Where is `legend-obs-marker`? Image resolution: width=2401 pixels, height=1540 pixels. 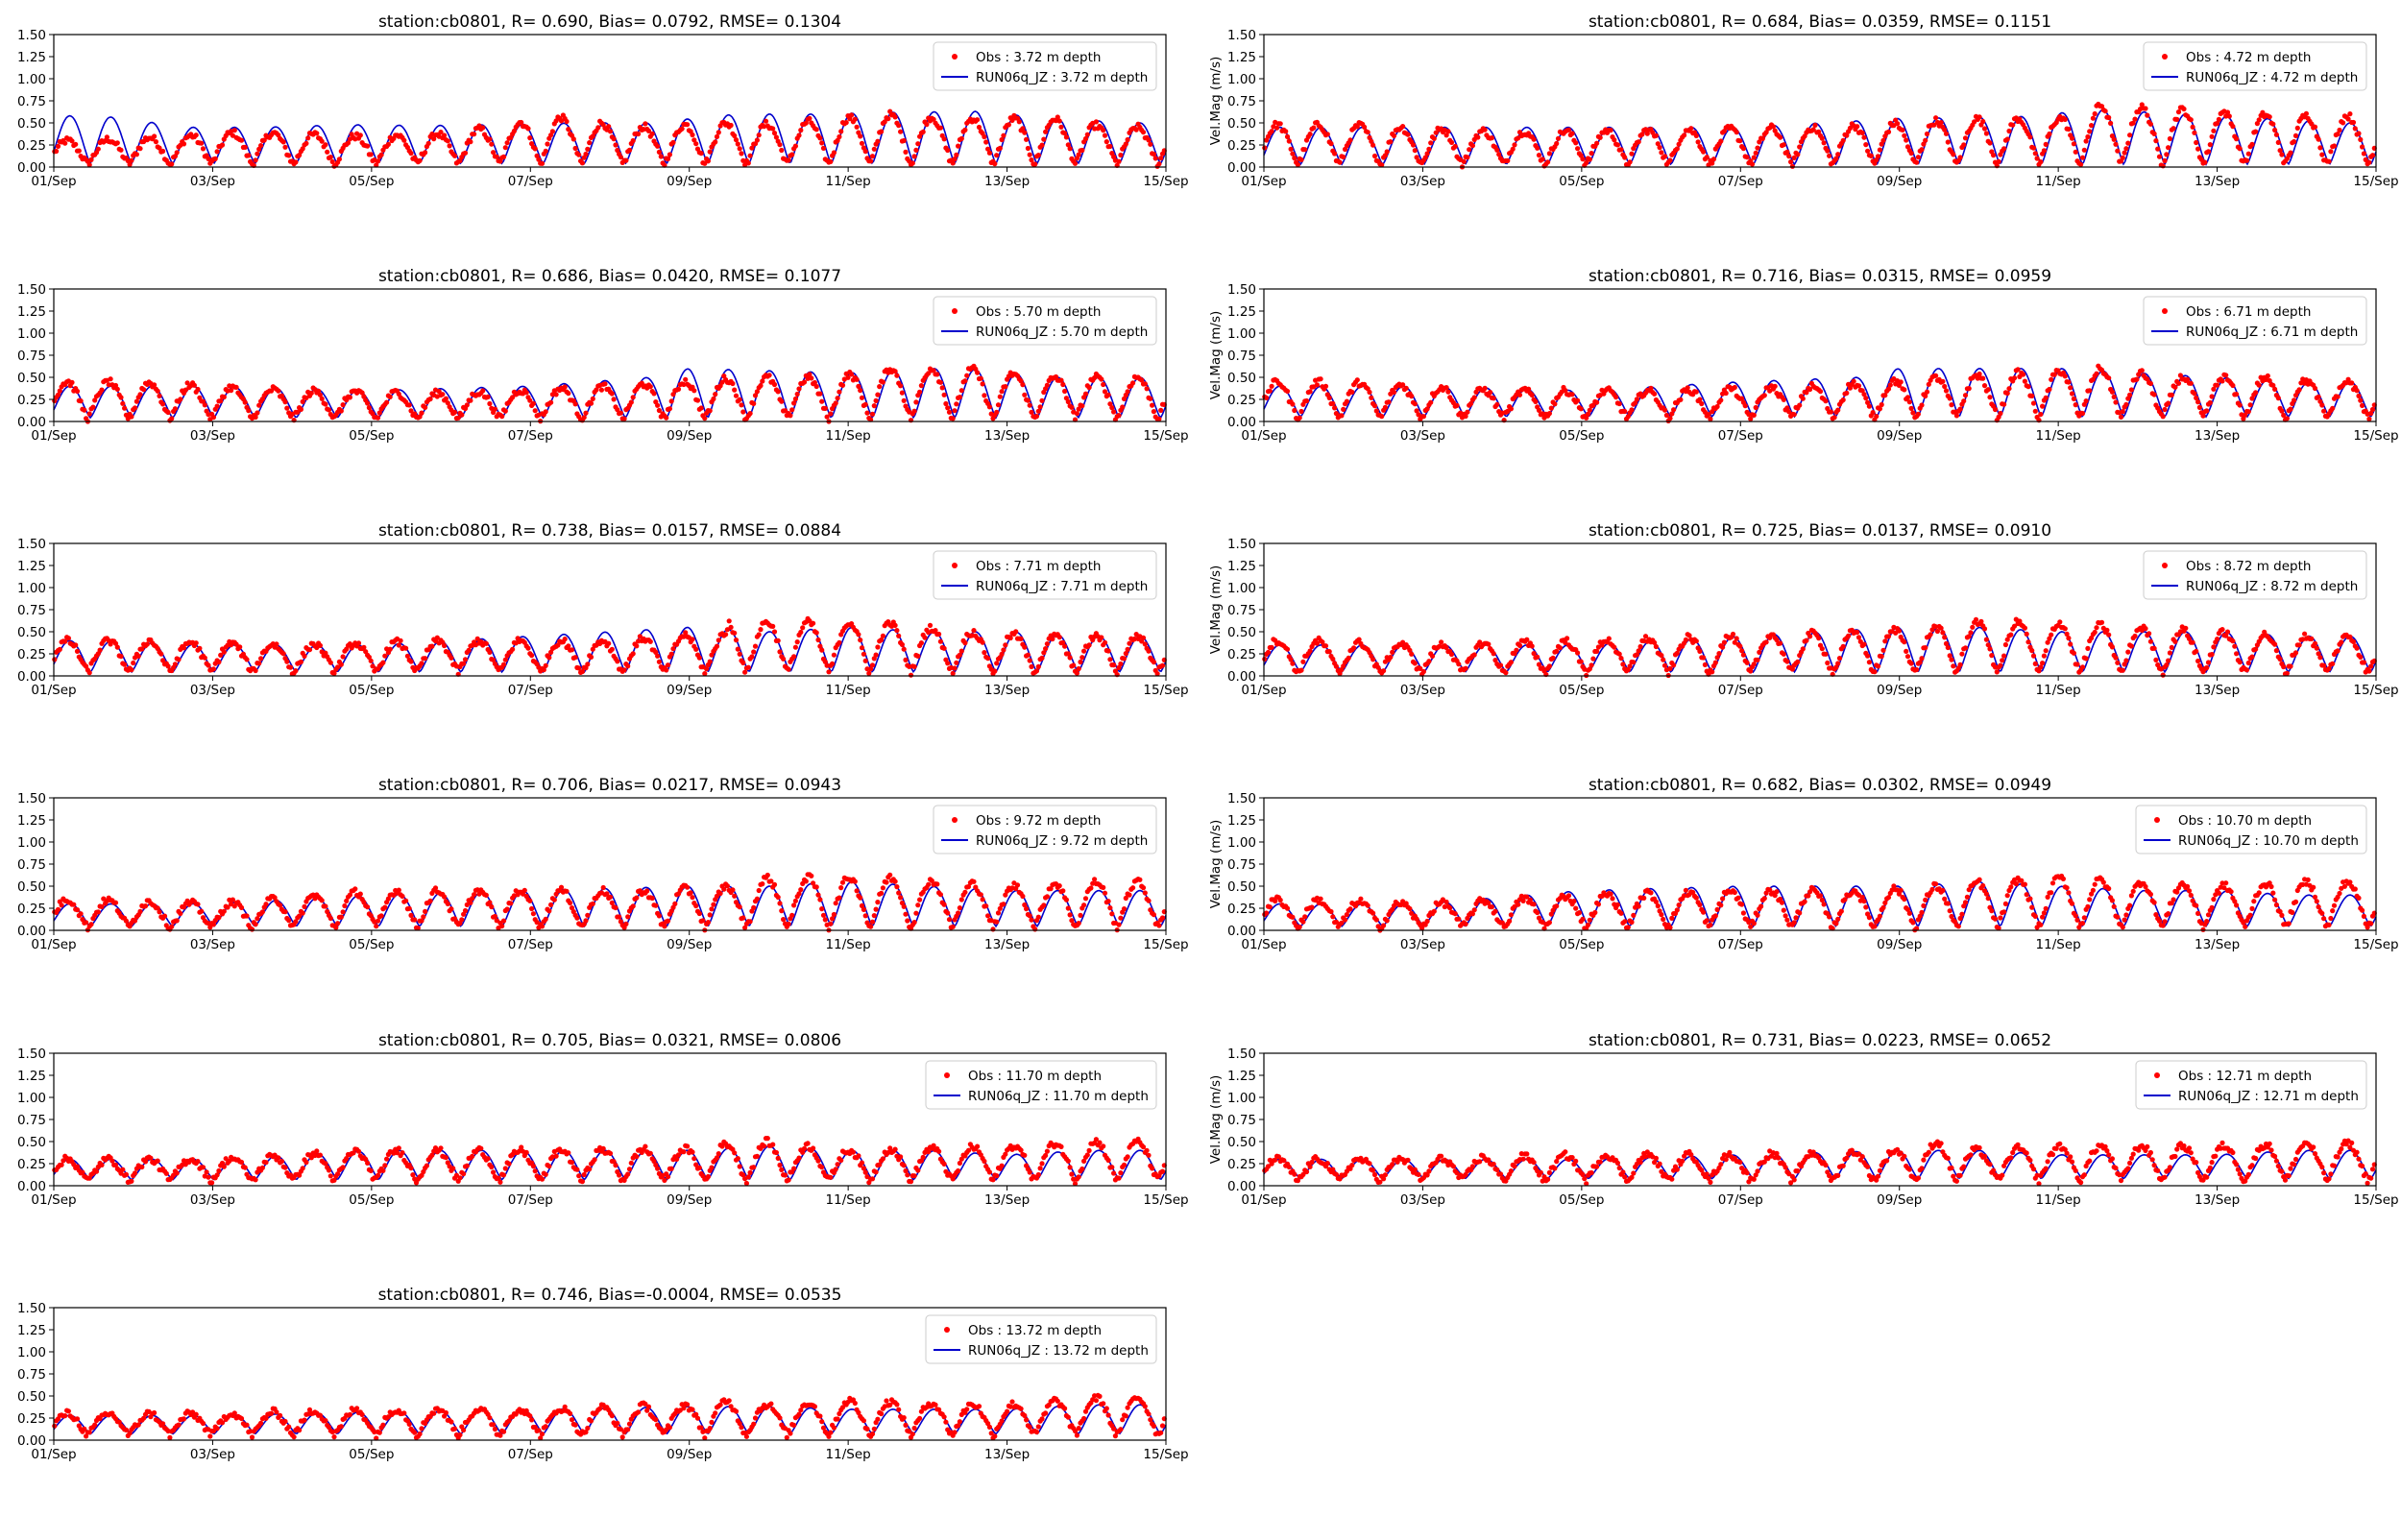
legend-obs-marker is located at coordinates (2165, 57).